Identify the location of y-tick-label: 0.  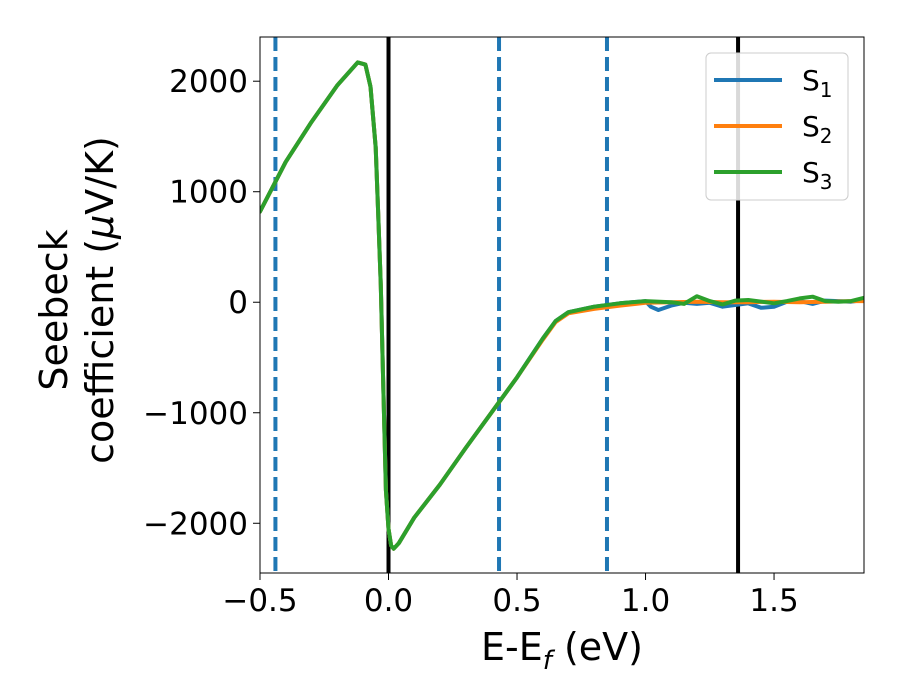
(238, 303).